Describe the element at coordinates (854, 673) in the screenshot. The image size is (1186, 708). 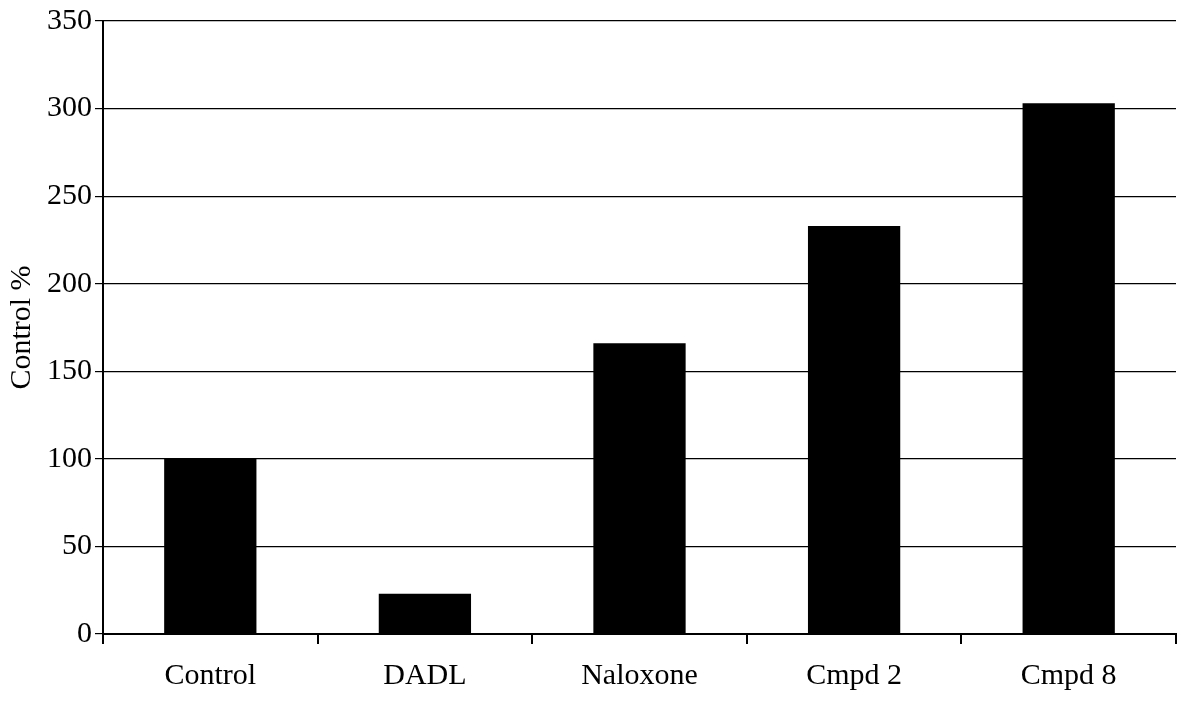
I see `x-tick-label: Cmpd 2` at that location.